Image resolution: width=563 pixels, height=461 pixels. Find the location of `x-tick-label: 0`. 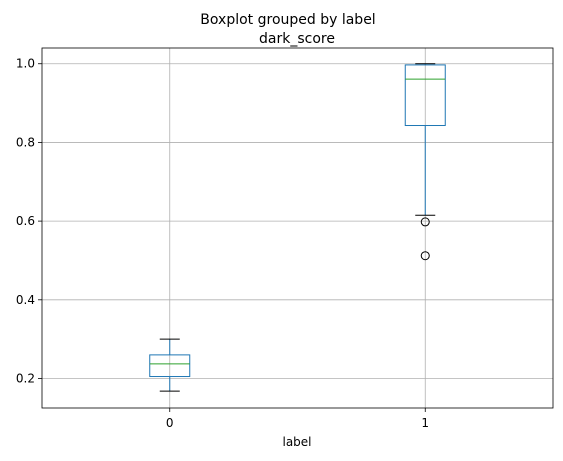

x-tick-label: 0 is located at coordinates (170, 423).